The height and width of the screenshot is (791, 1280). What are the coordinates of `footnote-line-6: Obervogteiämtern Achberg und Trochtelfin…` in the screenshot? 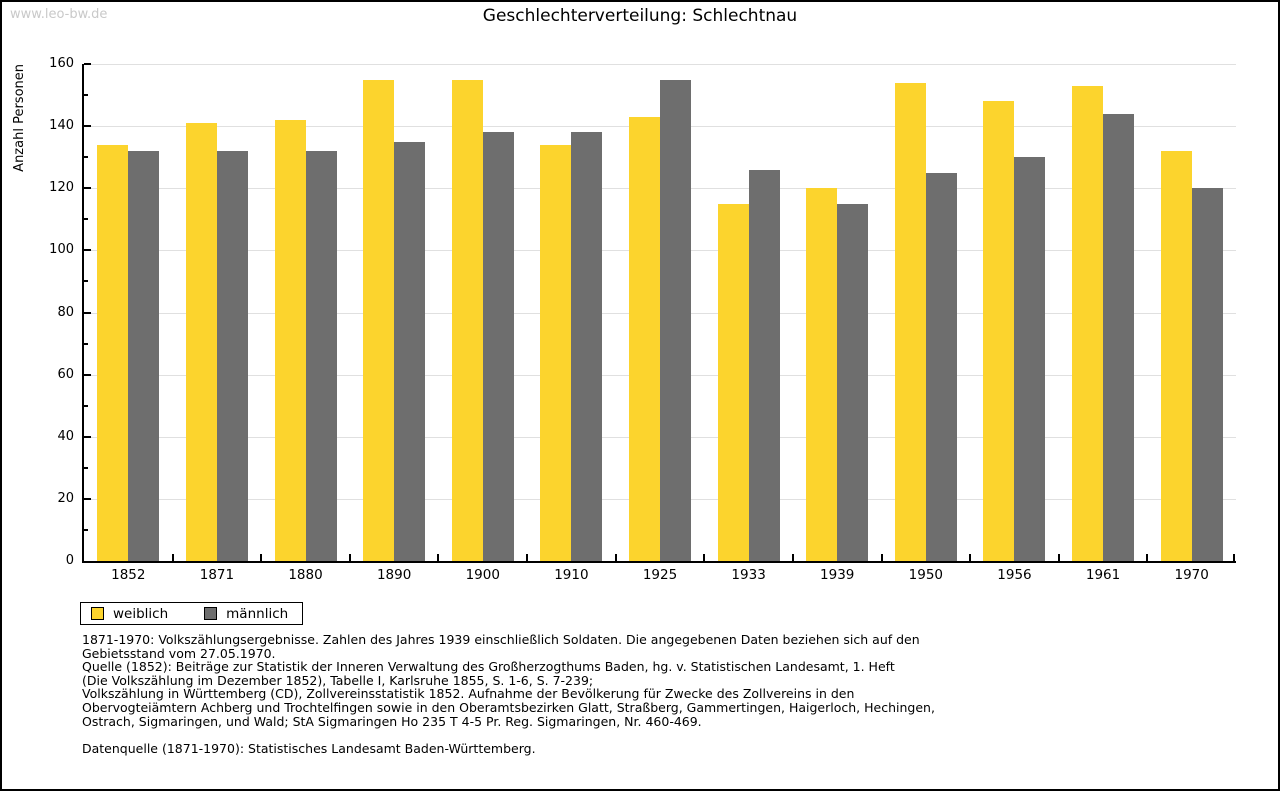 It's located at (508, 707).